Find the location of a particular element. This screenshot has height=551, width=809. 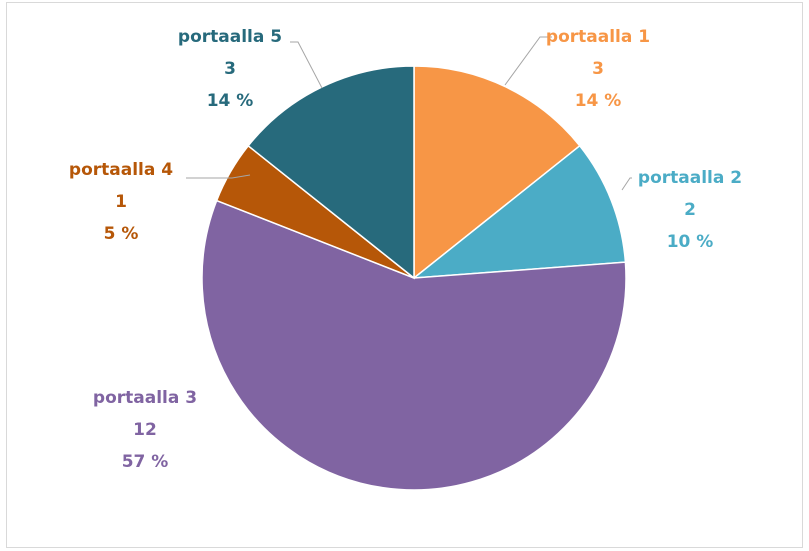

slice-percent: 10 % is located at coordinates (690, 242).